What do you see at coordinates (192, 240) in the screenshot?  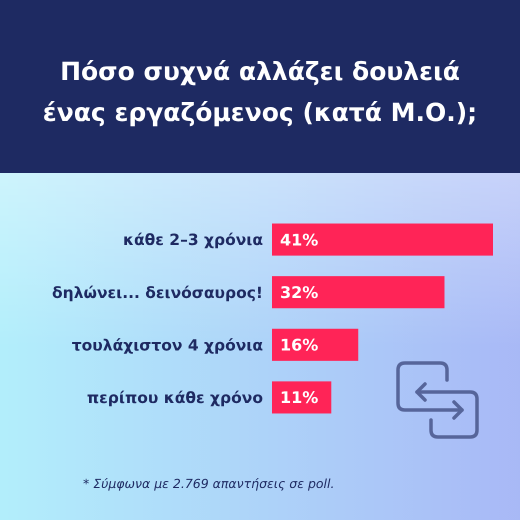 I see `y-tick-label: κάθε 2–3 χρόνια` at bounding box center [192, 240].